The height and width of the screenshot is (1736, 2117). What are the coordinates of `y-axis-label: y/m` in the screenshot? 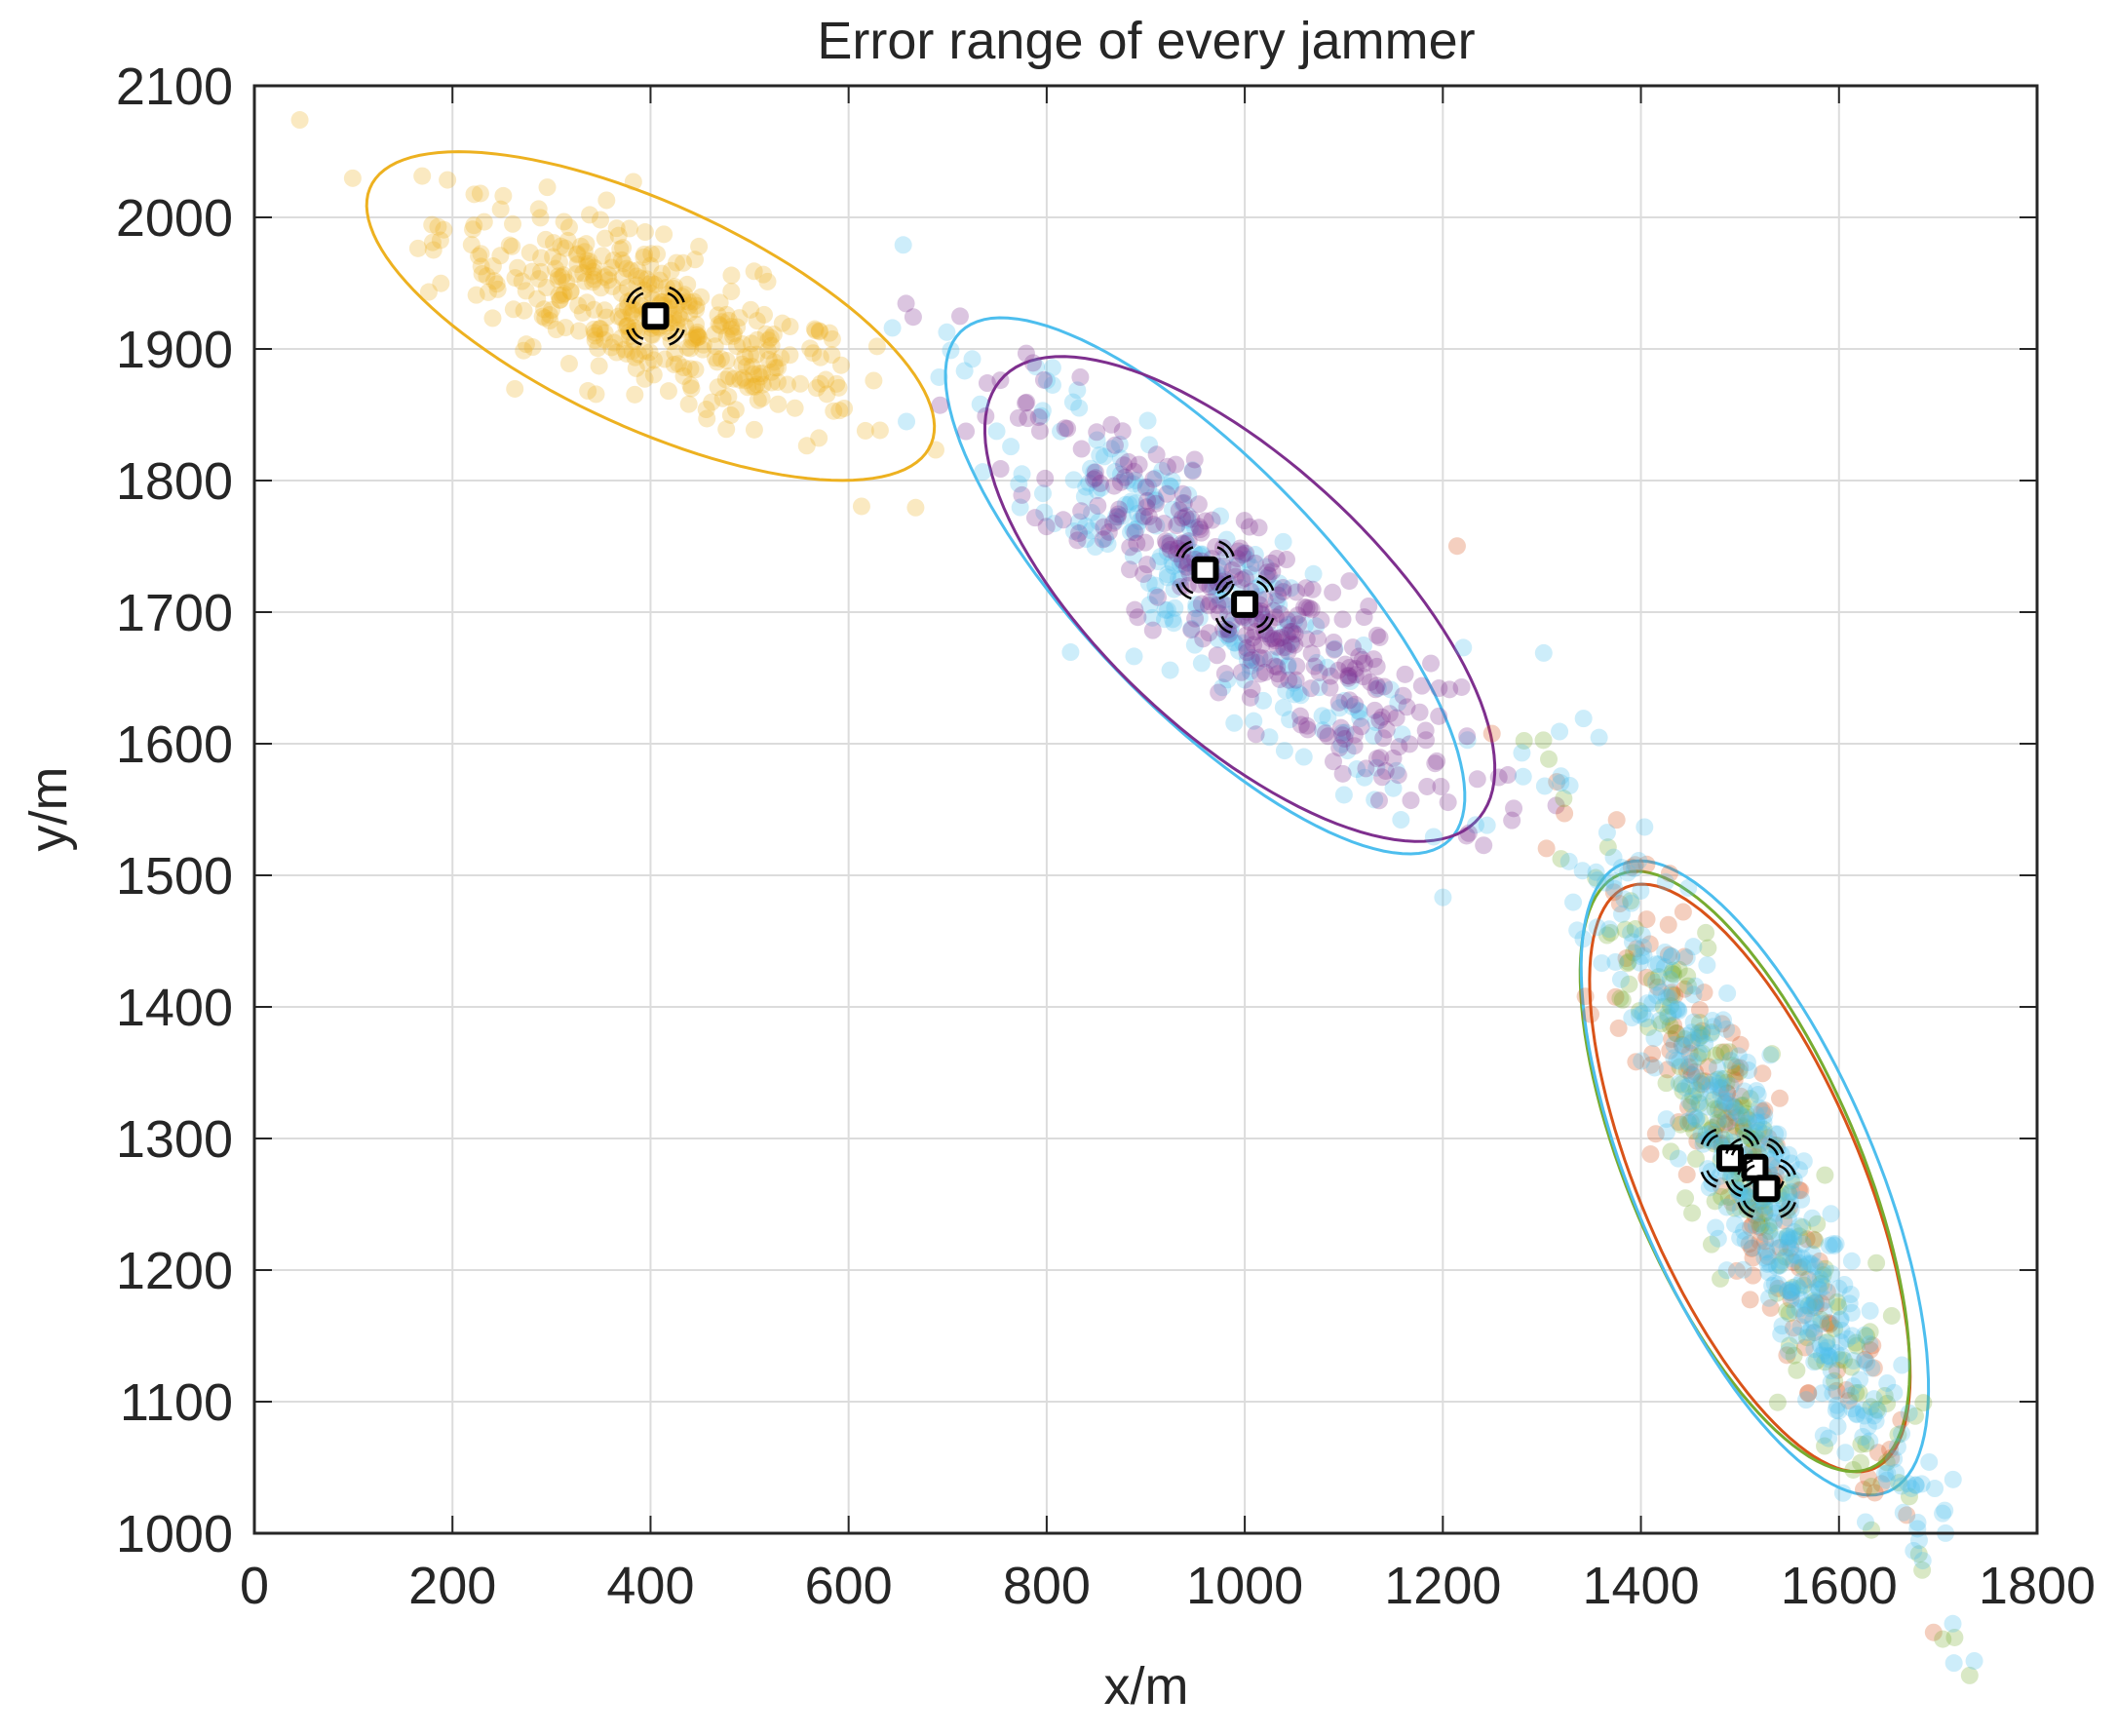 It's located at (49, 809).